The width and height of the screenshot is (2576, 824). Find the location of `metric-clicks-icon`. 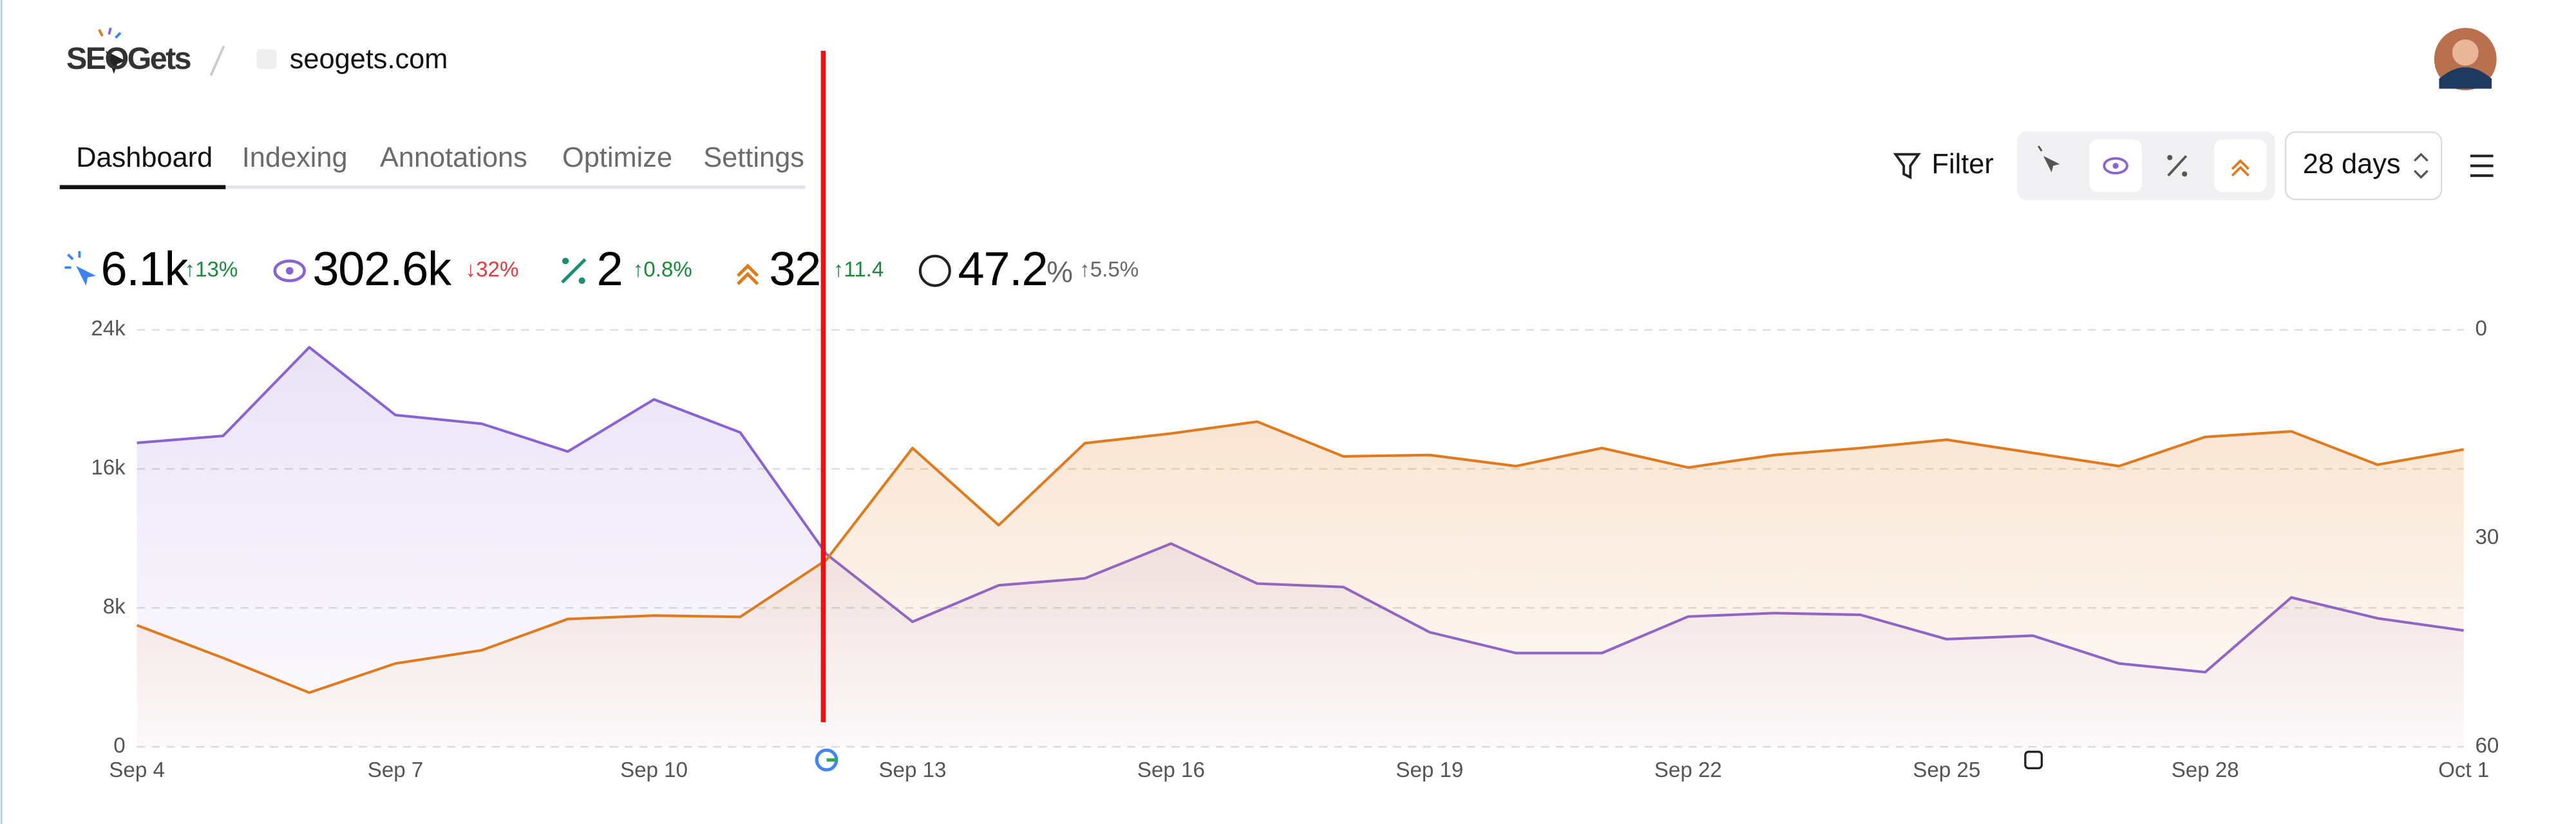

metric-clicks-icon is located at coordinates (80, 268).